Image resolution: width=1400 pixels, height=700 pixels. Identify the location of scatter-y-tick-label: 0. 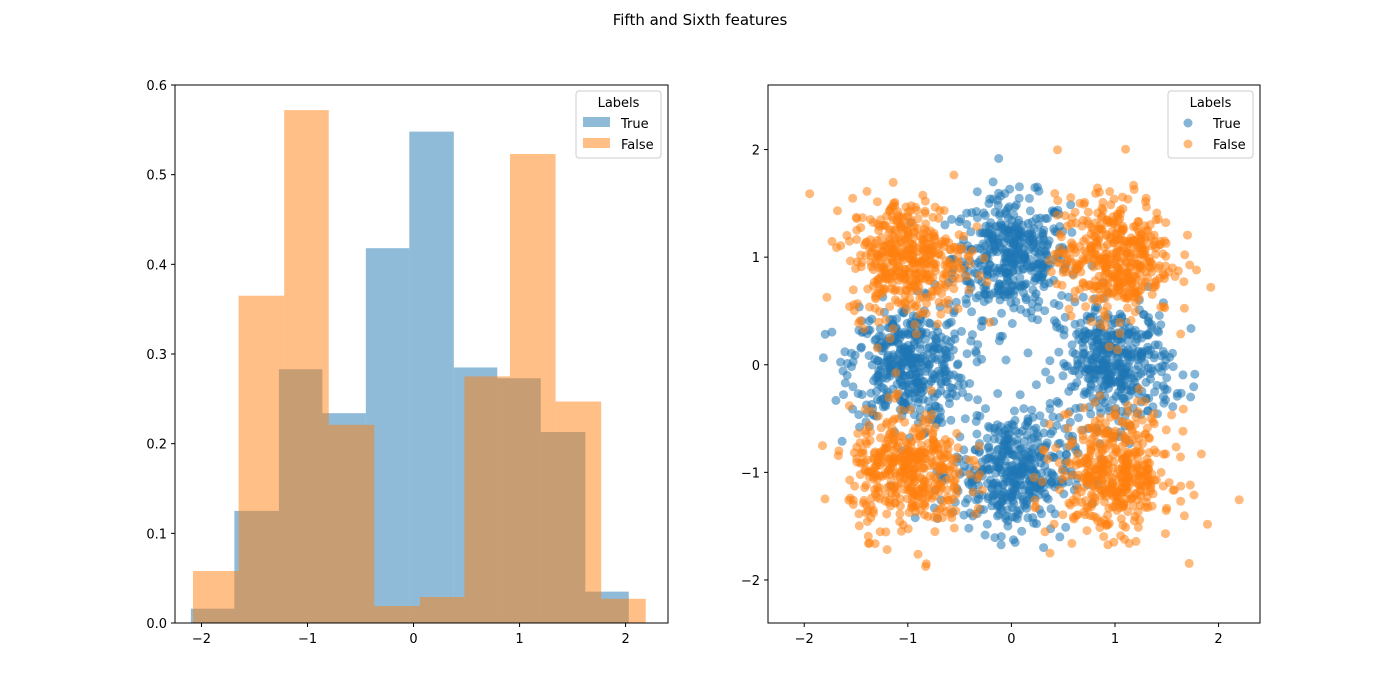
(756, 366).